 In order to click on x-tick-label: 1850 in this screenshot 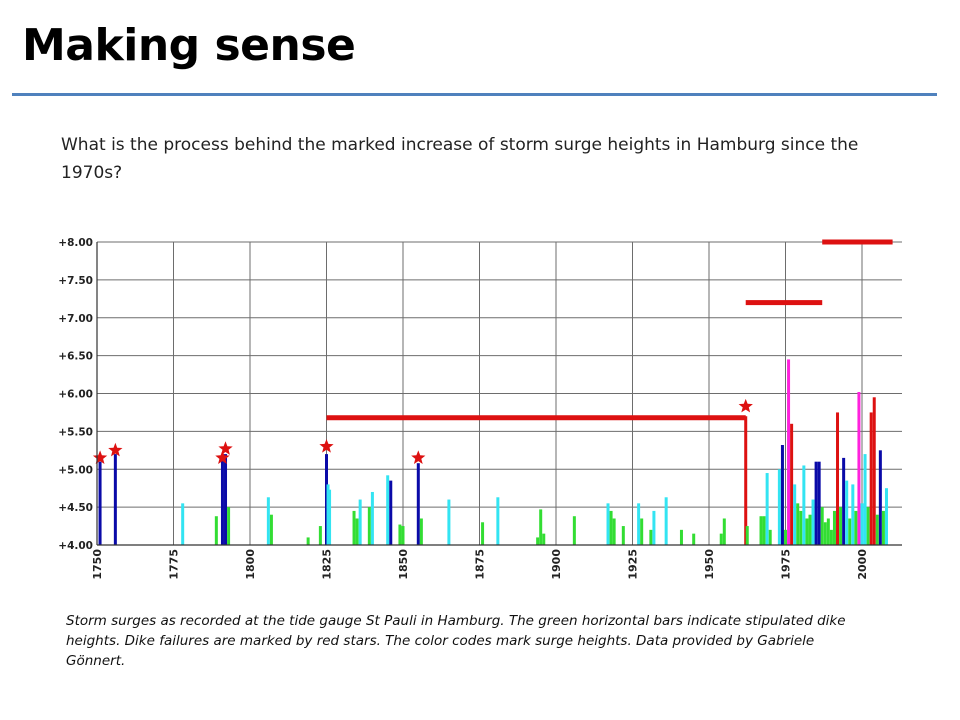, I will do `click(403, 564)`.